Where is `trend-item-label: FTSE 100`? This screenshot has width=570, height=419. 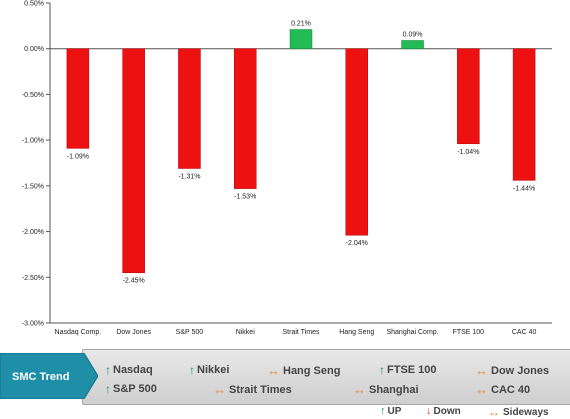 trend-item-label: FTSE 100 is located at coordinates (412, 370).